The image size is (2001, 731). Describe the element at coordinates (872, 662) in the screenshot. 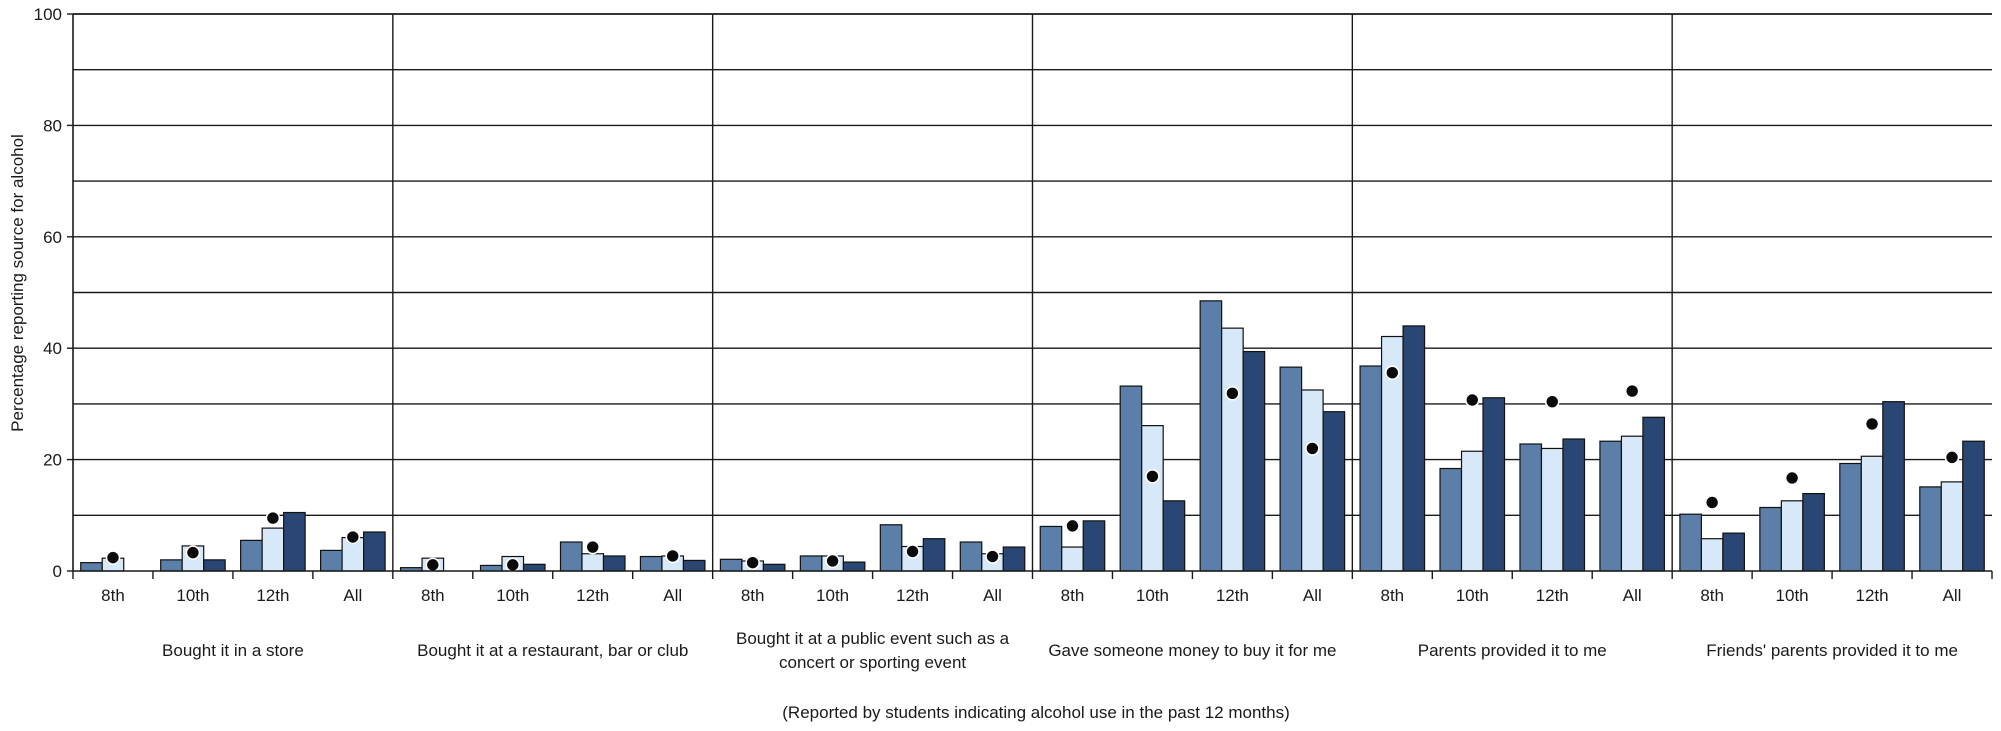

I see `group-label: concert or sporting event` at that location.